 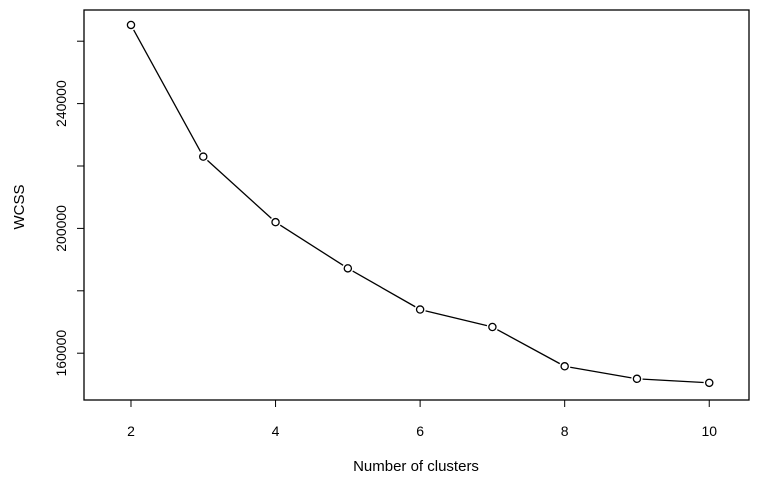 What do you see at coordinates (565, 431) in the screenshot?
I see `x-tick-label: 8` at bounding box center [565, 431].